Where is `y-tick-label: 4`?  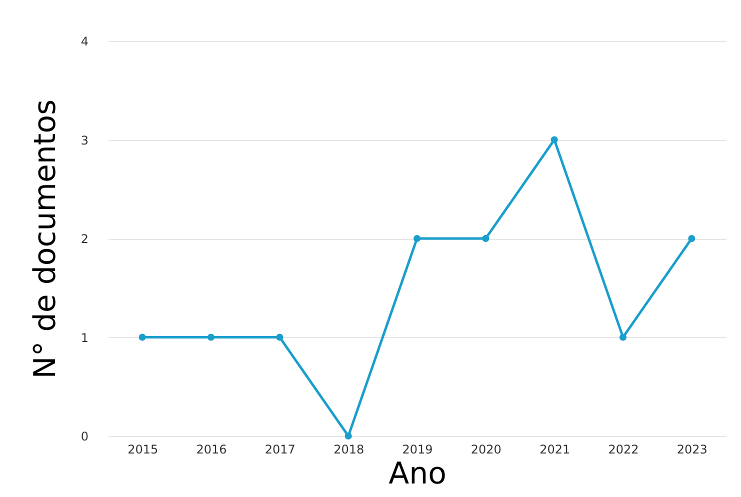
y-tick-label: 4 is located at coordinates (84, 41).